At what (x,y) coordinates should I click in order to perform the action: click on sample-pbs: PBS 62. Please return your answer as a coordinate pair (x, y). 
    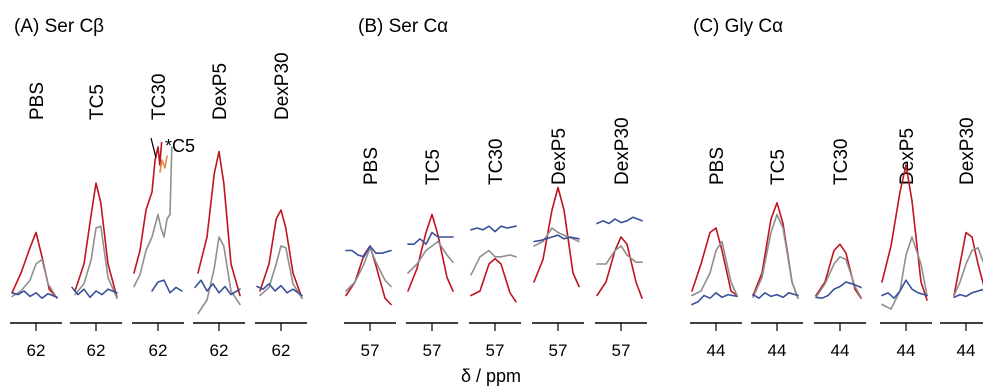
    Looking at the image, I should click on (36, 221).